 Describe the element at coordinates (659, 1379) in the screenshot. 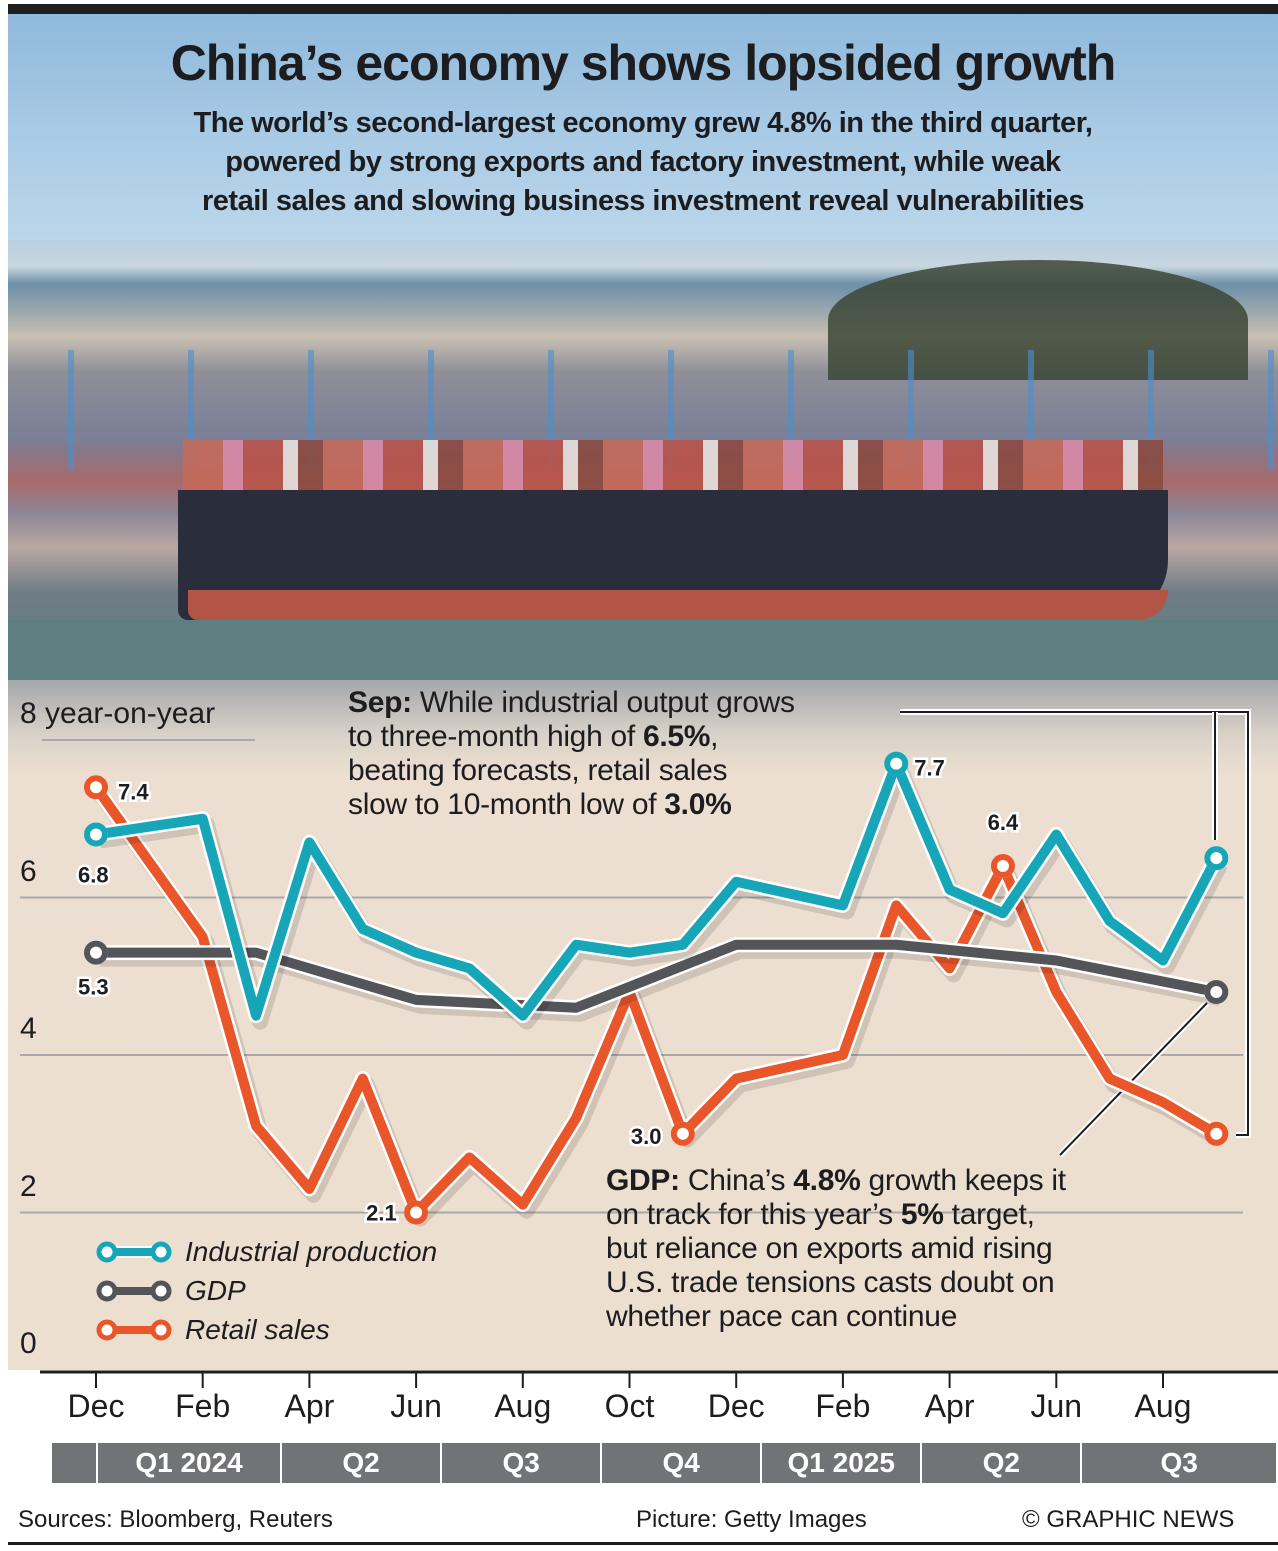

I see `x-axis` at that location.